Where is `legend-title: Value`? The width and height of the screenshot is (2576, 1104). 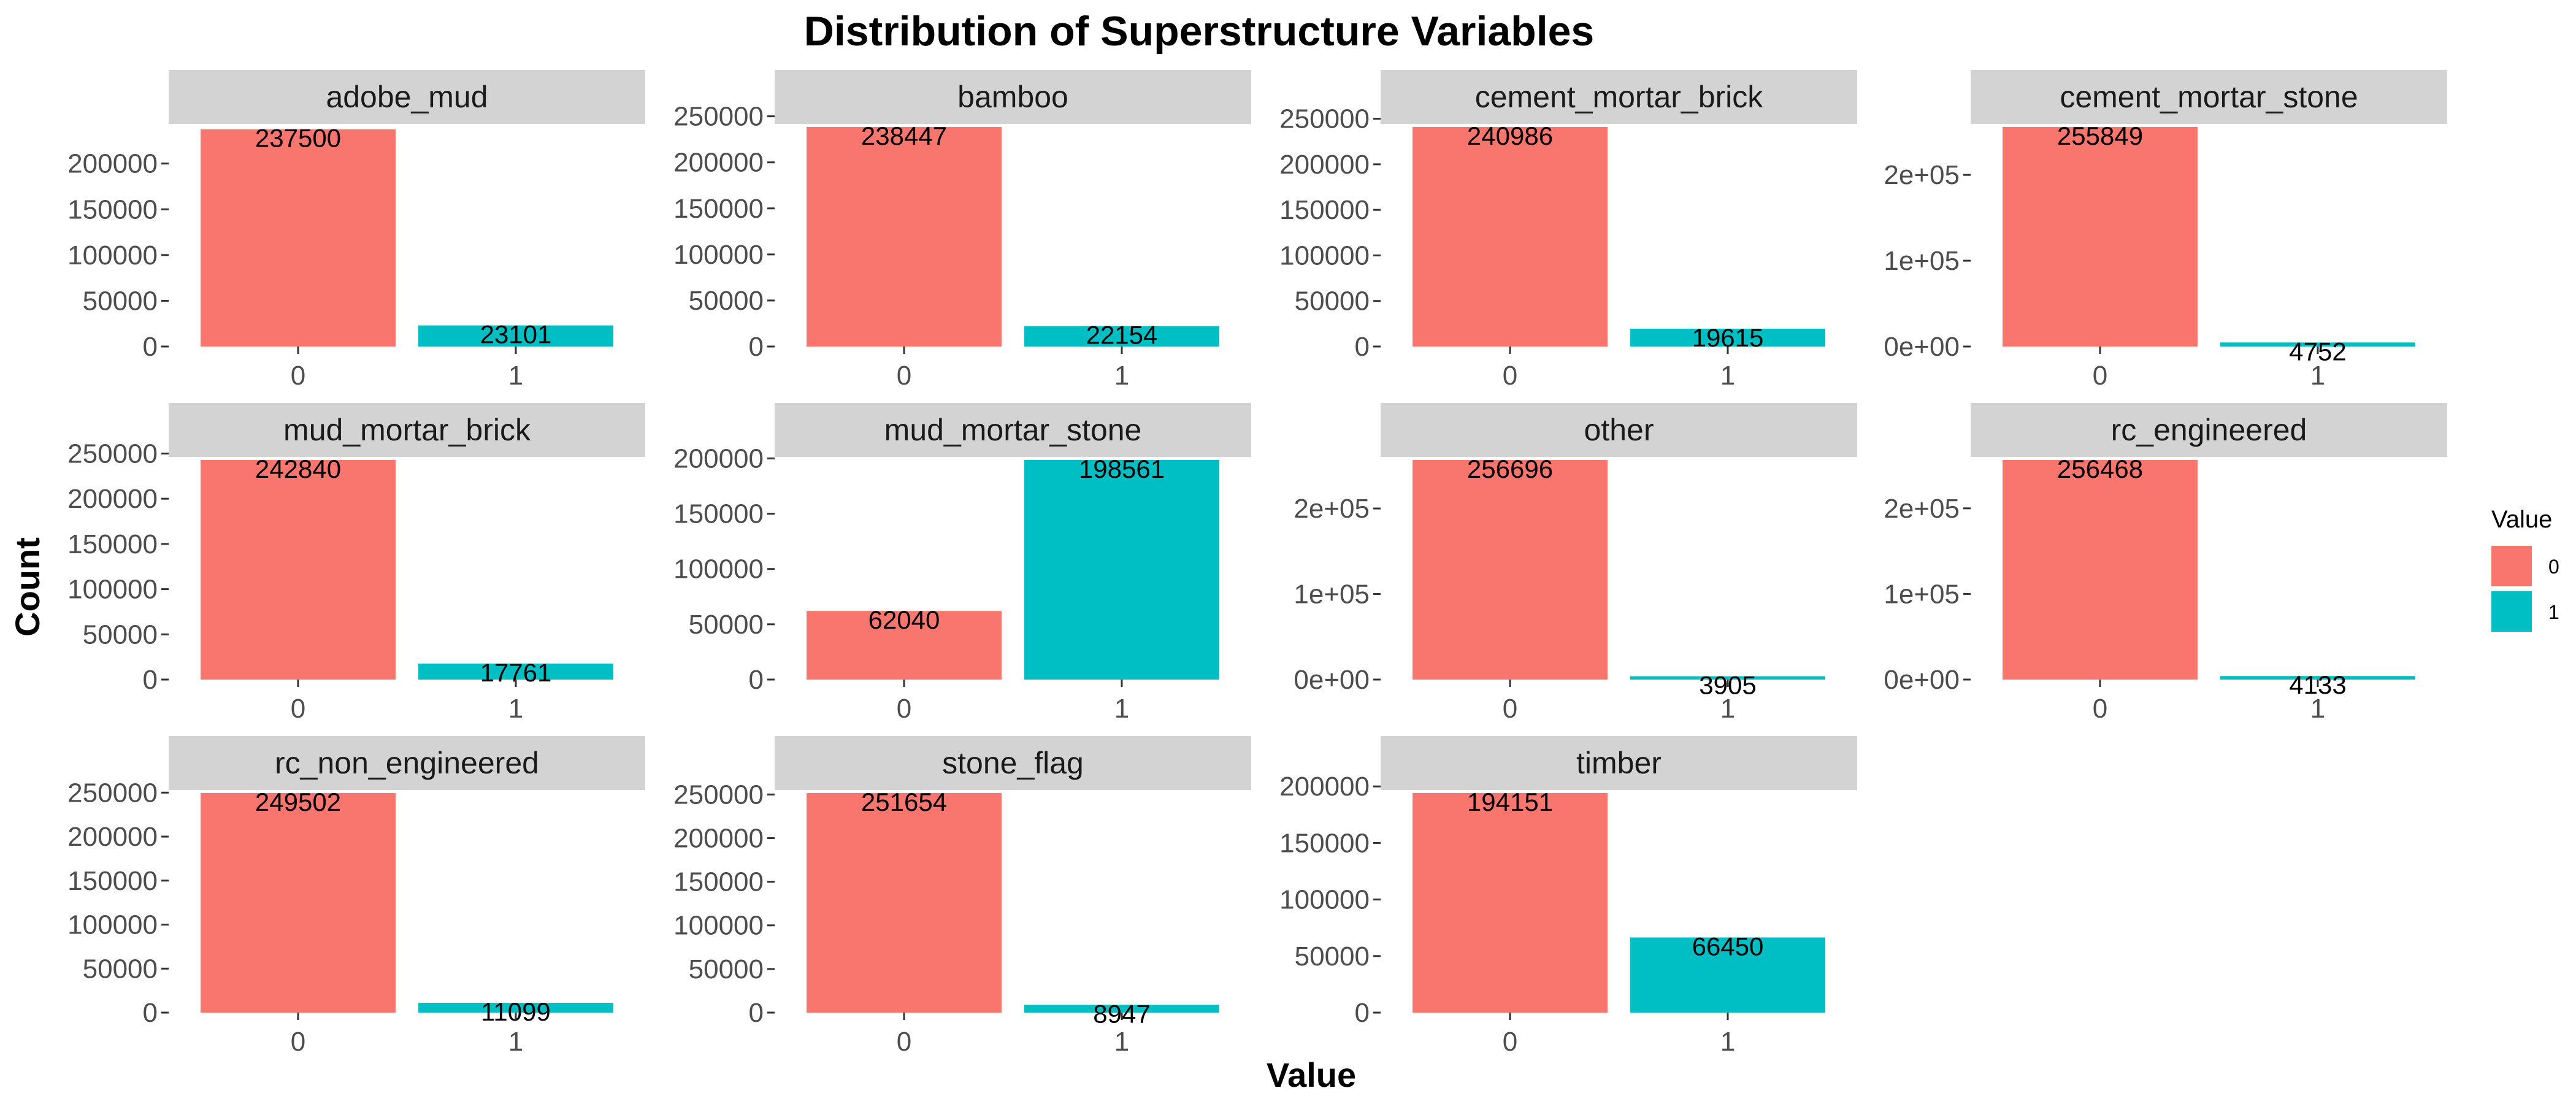 legend-title: Value is located at coordinates (2521, 519).